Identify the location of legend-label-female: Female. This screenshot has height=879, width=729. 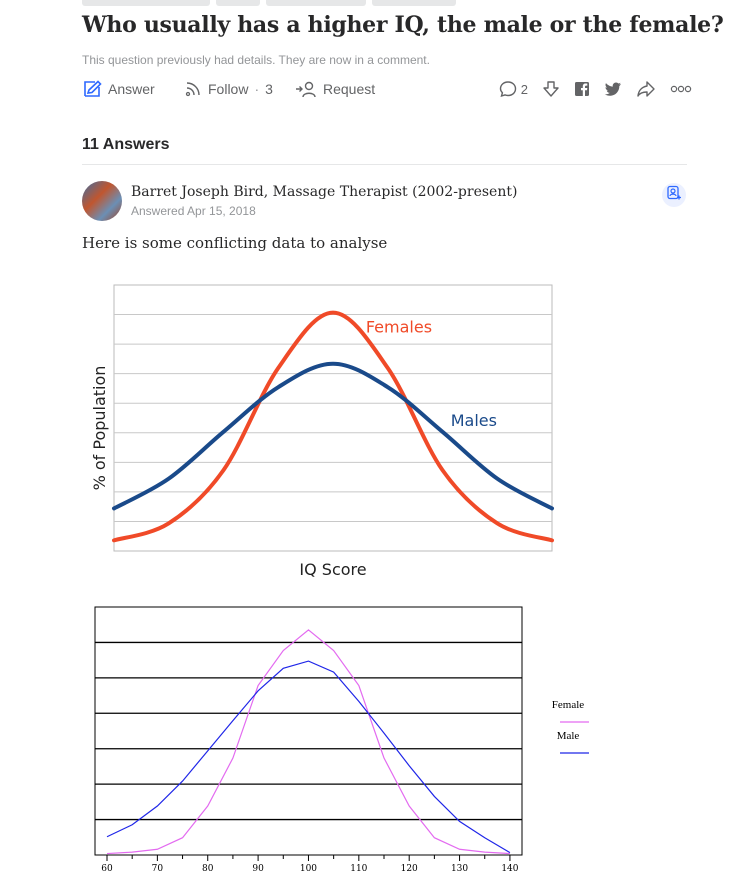
(568, 705).